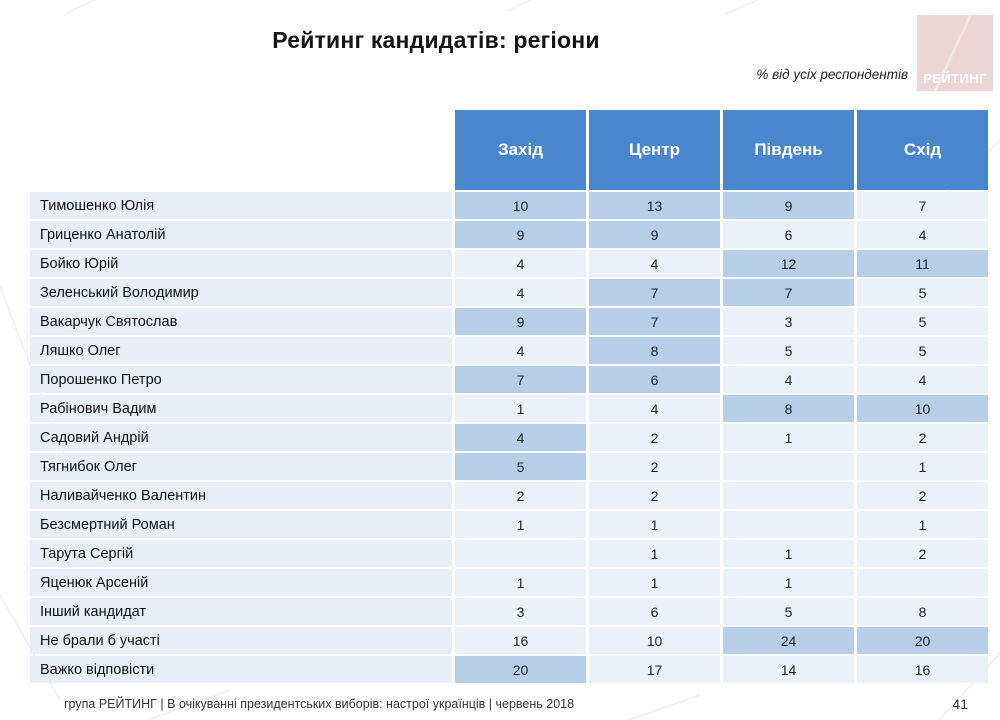 The image size is (1000, 720). I want to click on rating-group-logo: РЕЙТИНГ, so click(955, 53).